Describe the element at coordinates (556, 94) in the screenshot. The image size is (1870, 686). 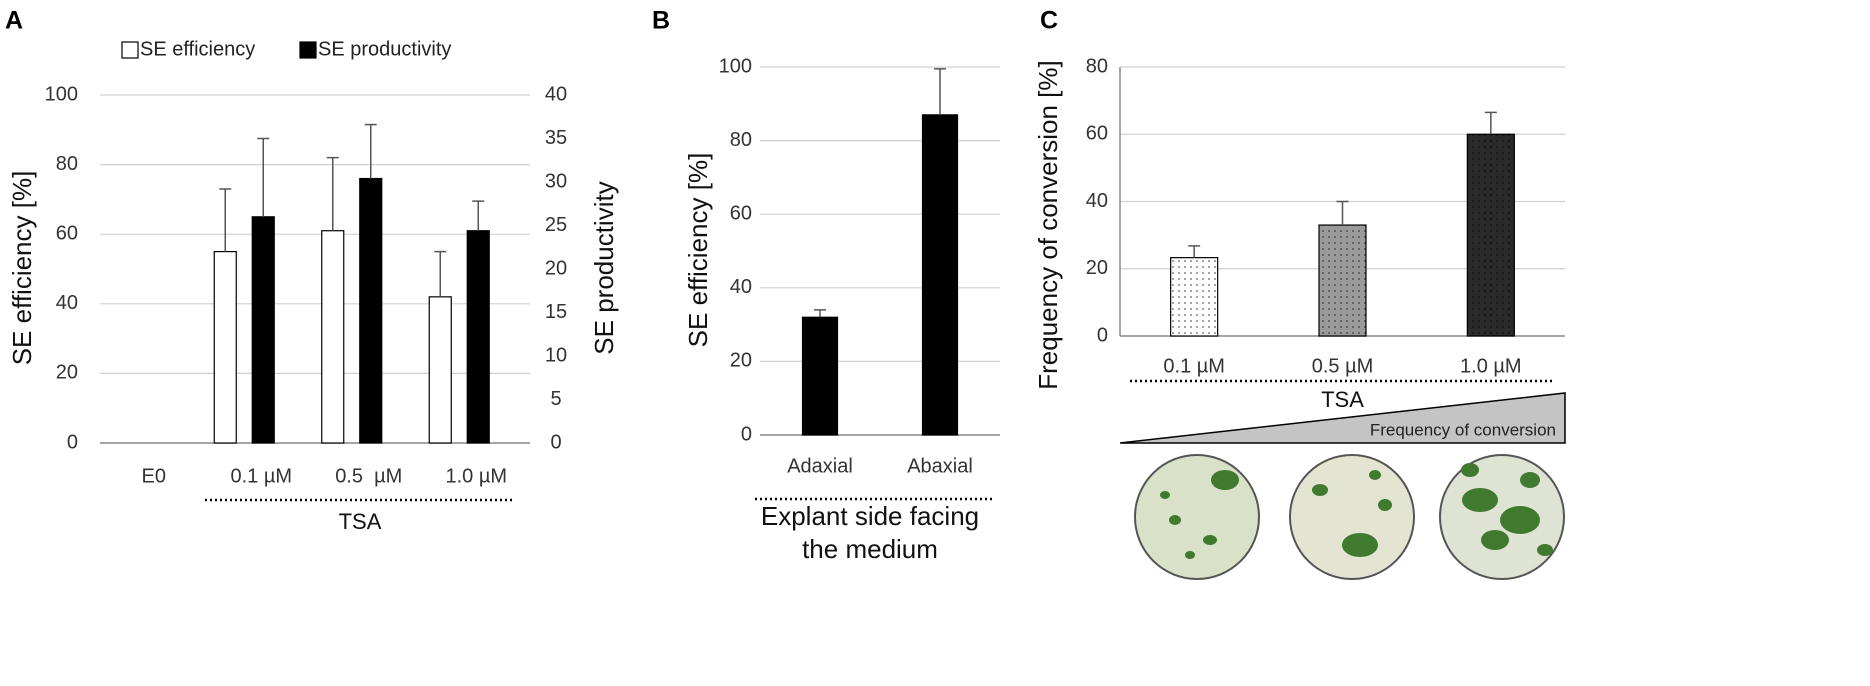
I see `y2-tick-label: 40` at that location.